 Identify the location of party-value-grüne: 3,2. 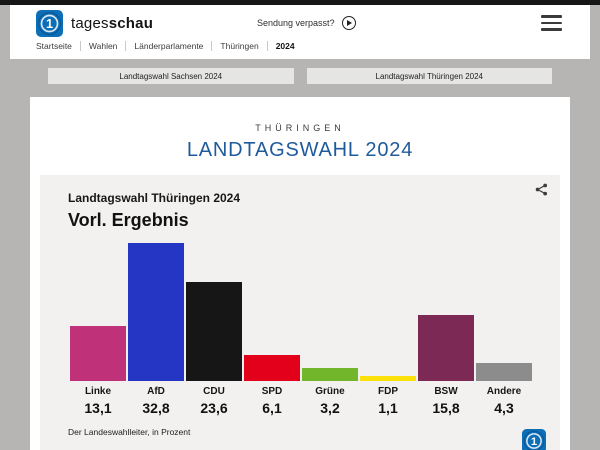
(330, 408).